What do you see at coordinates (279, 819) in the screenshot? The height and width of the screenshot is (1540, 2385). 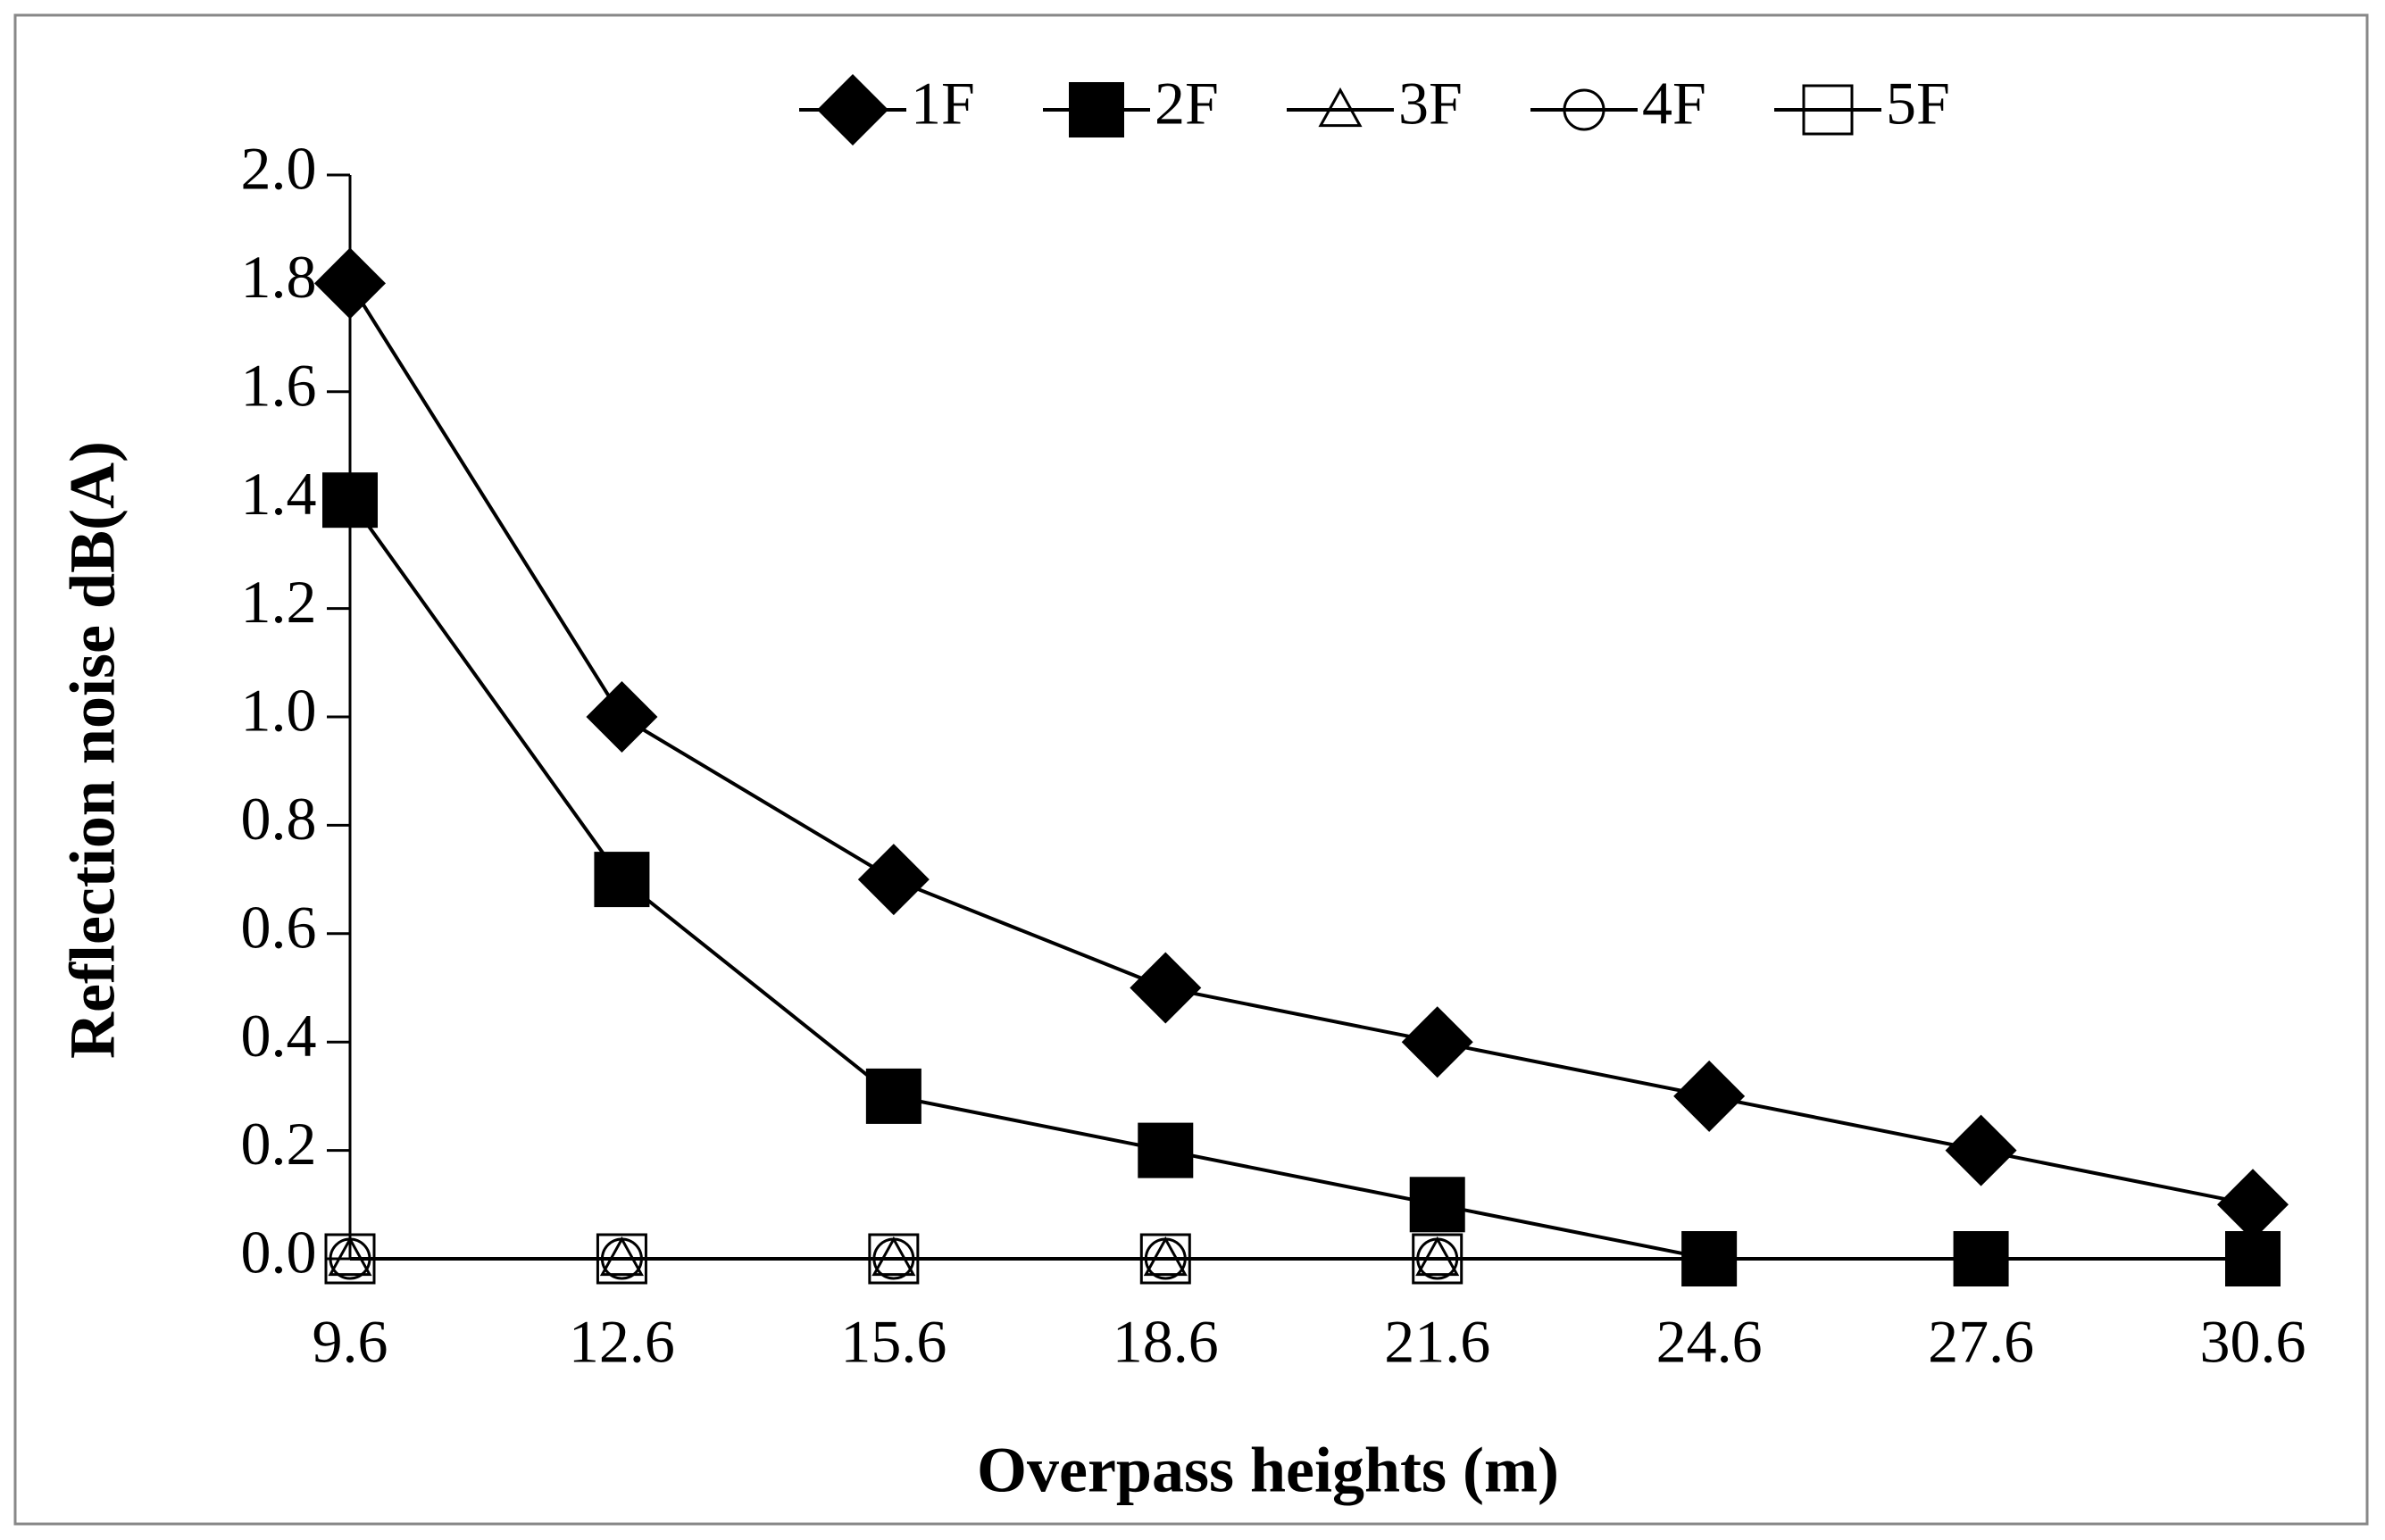 I see `y-tick-label: 0.8` at bounding box center [279, 819].